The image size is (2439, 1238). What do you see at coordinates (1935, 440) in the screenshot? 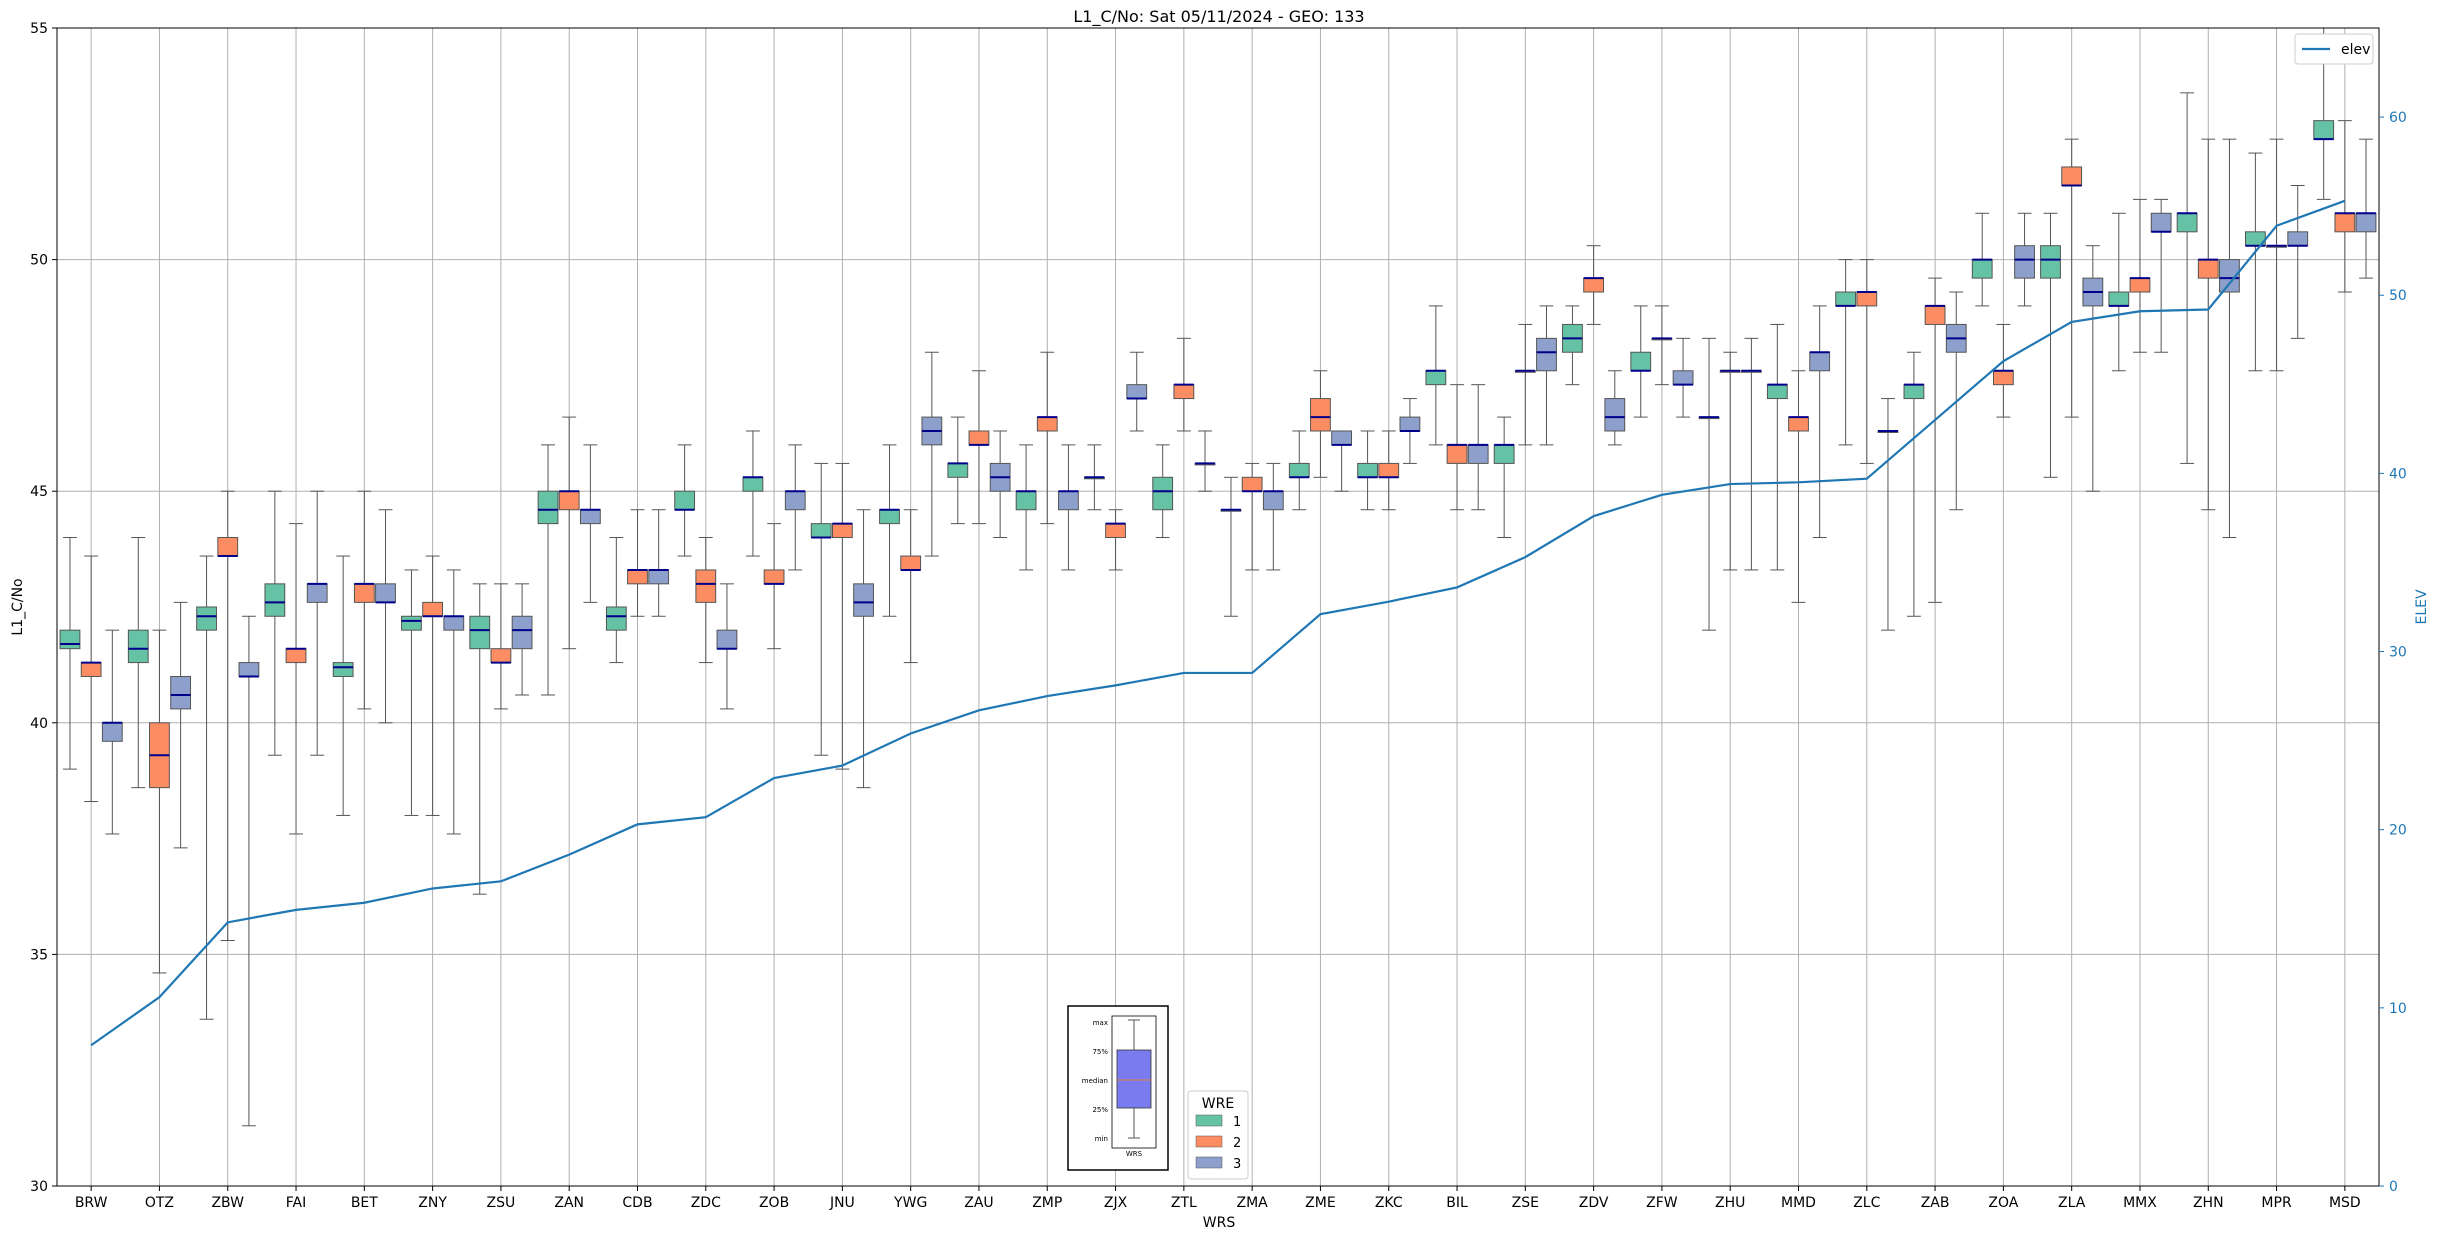
I see `box-wre2-zab` at bounding box center [1935, 440].